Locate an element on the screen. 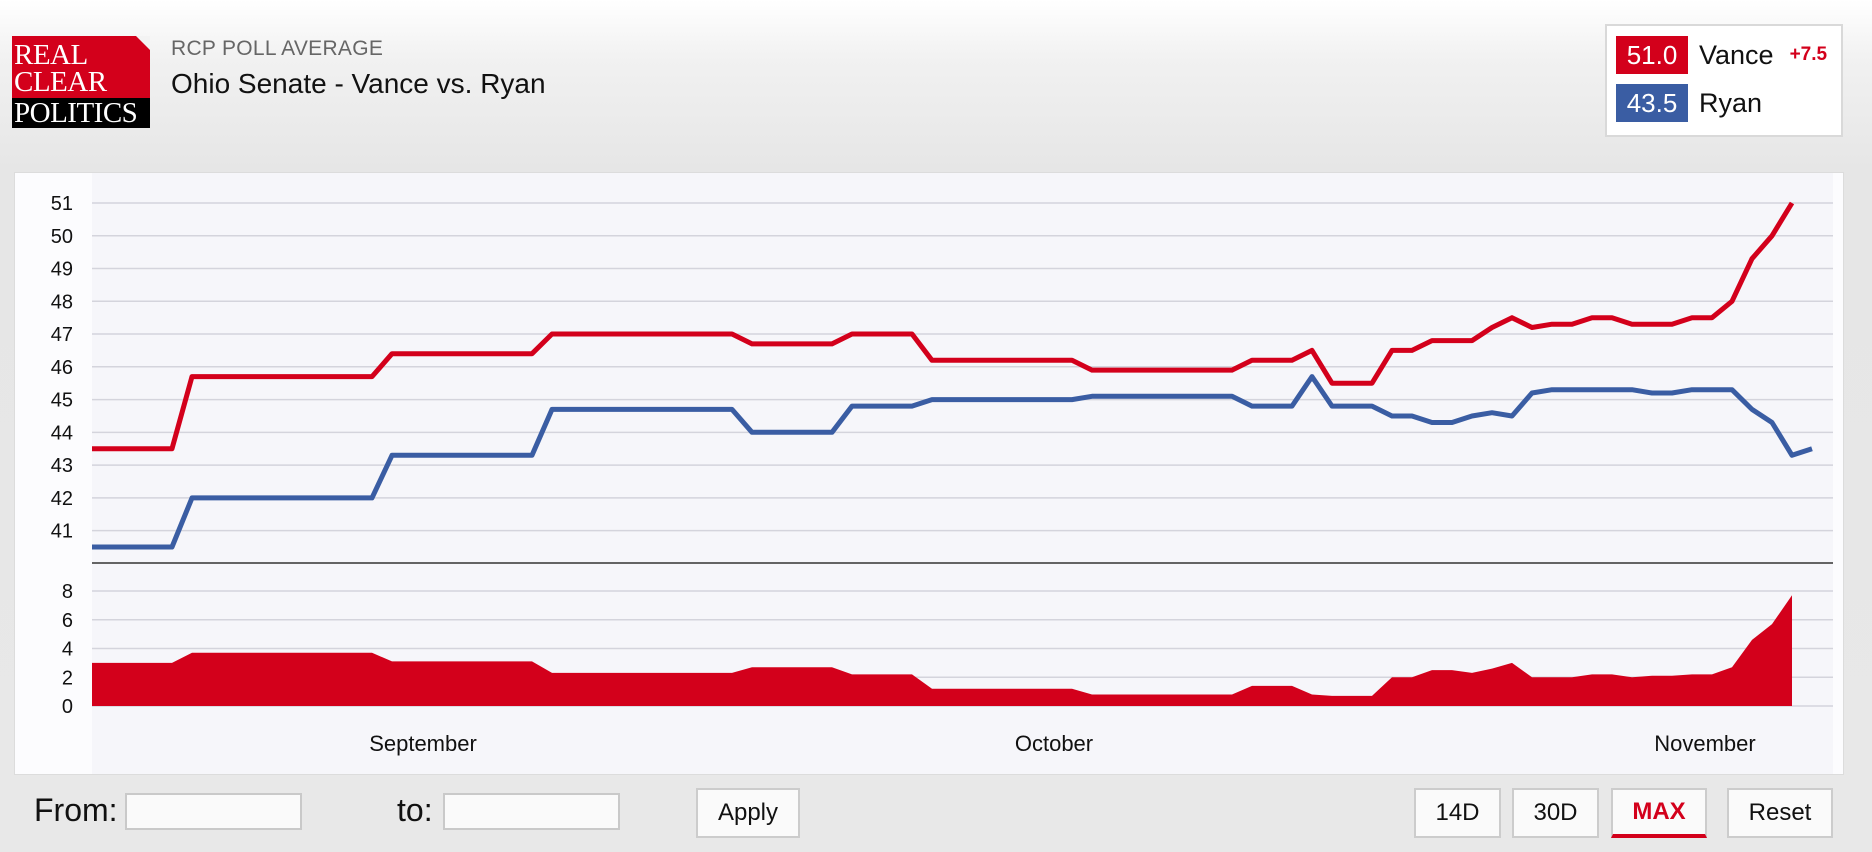 This screenshot has height=852, width=1872. legend-name-ryan: Ryan is located at coordinates (1731, 102).